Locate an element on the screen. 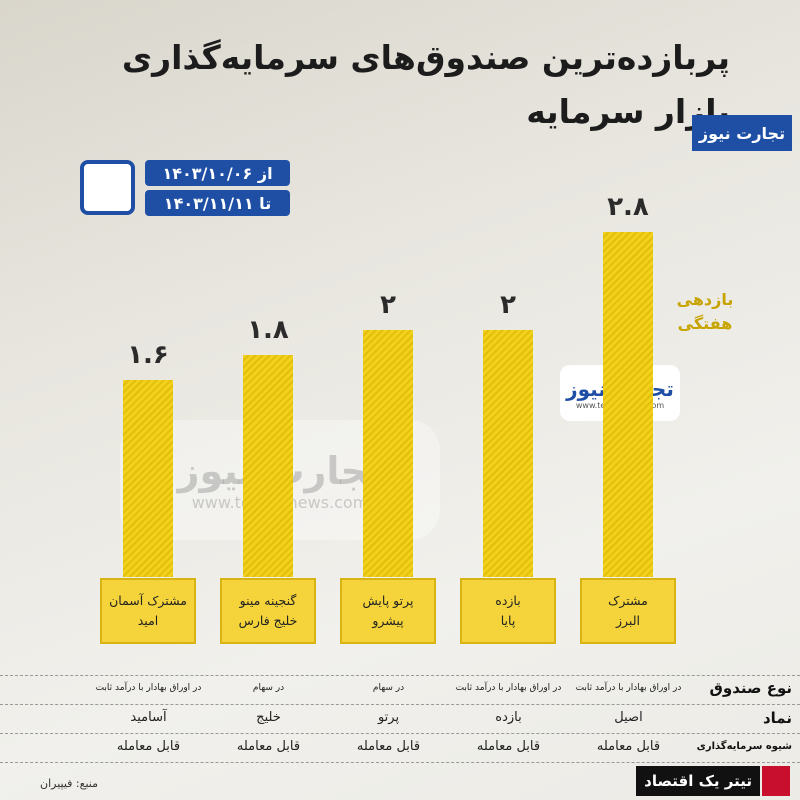 This screenshot has width=800, height=800. table-cell: آسامید is located at coordinates (148, 717).